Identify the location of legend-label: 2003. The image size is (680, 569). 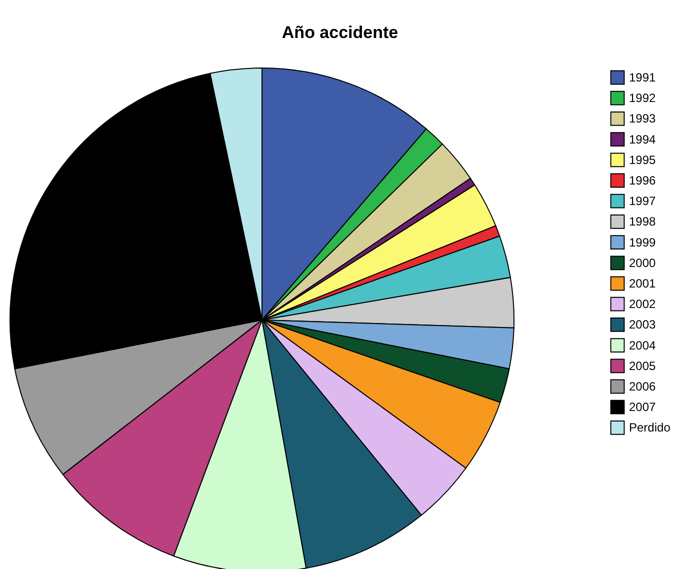
(642, 325).